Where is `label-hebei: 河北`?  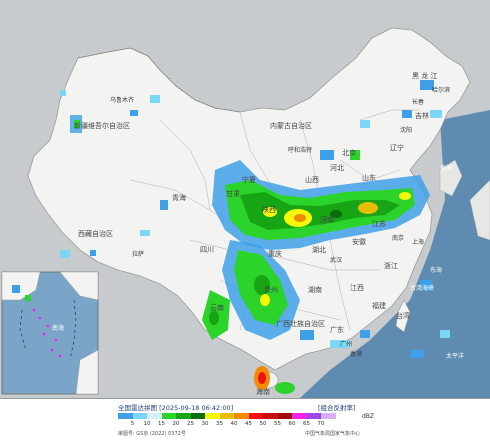
label-hebei: 河北 is located at coordinates (337, 168).